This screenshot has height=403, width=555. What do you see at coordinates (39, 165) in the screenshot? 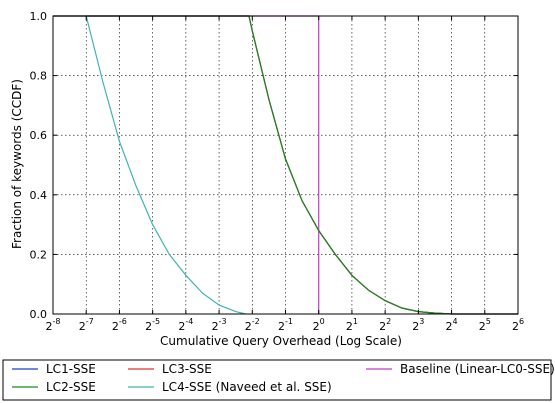
I see `y-tick-labels: 0.0 0.2 0.4 0.6 0.8 1.0` at bounding box center [39, 165].